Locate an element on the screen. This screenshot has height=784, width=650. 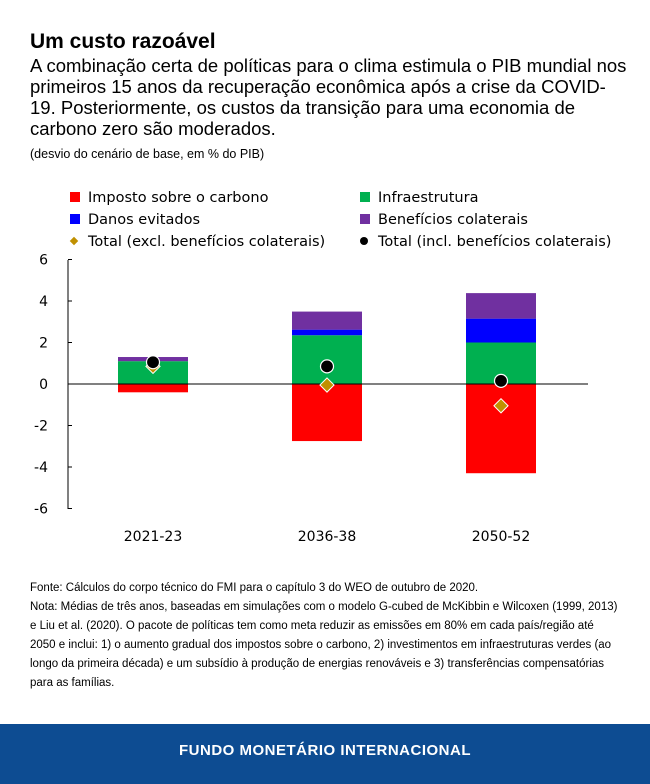
legend-label: Infraestrutura is located at coordinates (428, 198).